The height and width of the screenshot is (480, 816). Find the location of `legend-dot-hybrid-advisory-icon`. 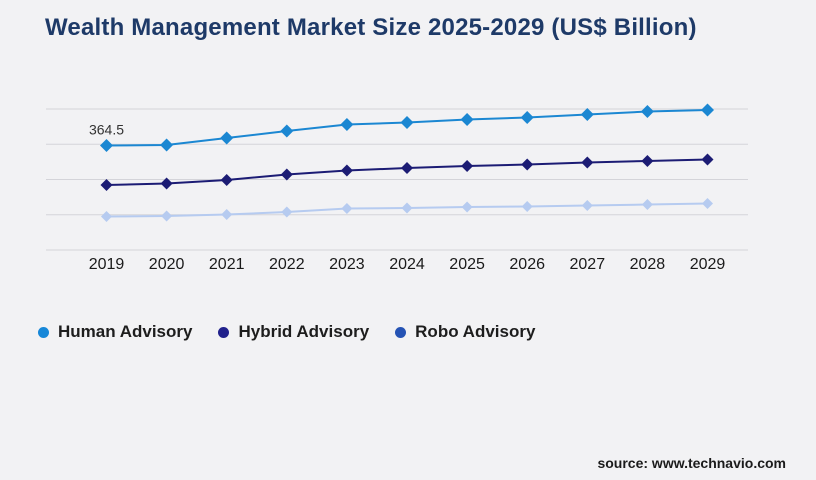

legend-dot-hybrid-advisory-icon is located at coordinates (224, 332).